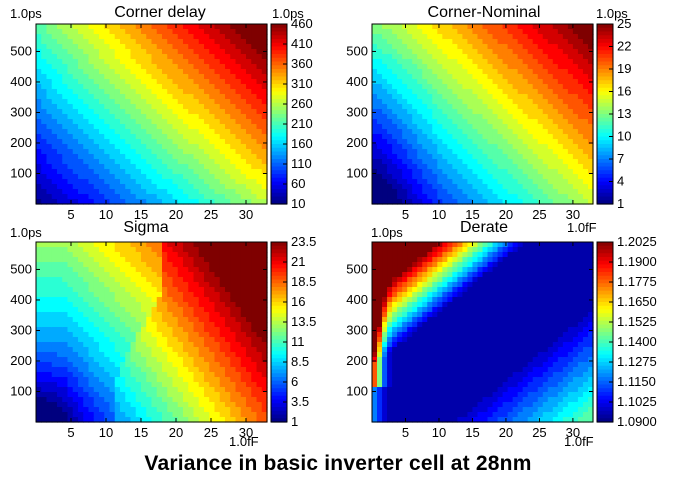 The image size is (676, 480). What do you see at coordinates (573, 214) in the screenshot?
I see `x-tick-label: 30` at bounding box center [573, 214].